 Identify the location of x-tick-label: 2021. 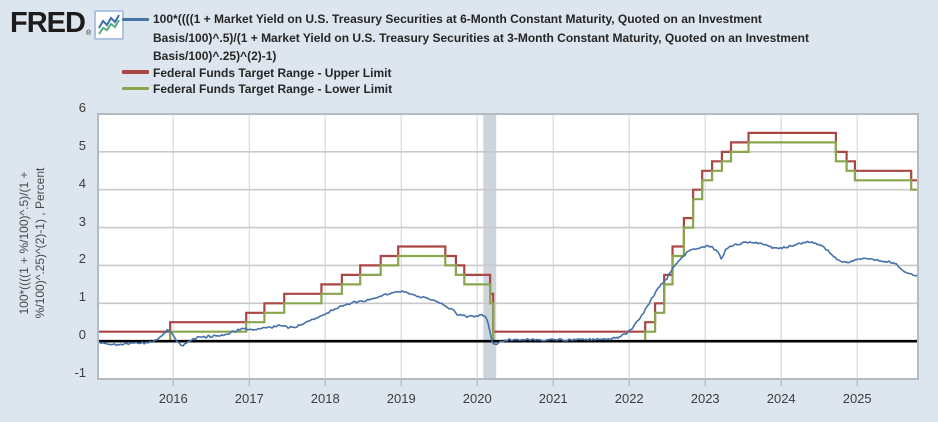
(553, 398).